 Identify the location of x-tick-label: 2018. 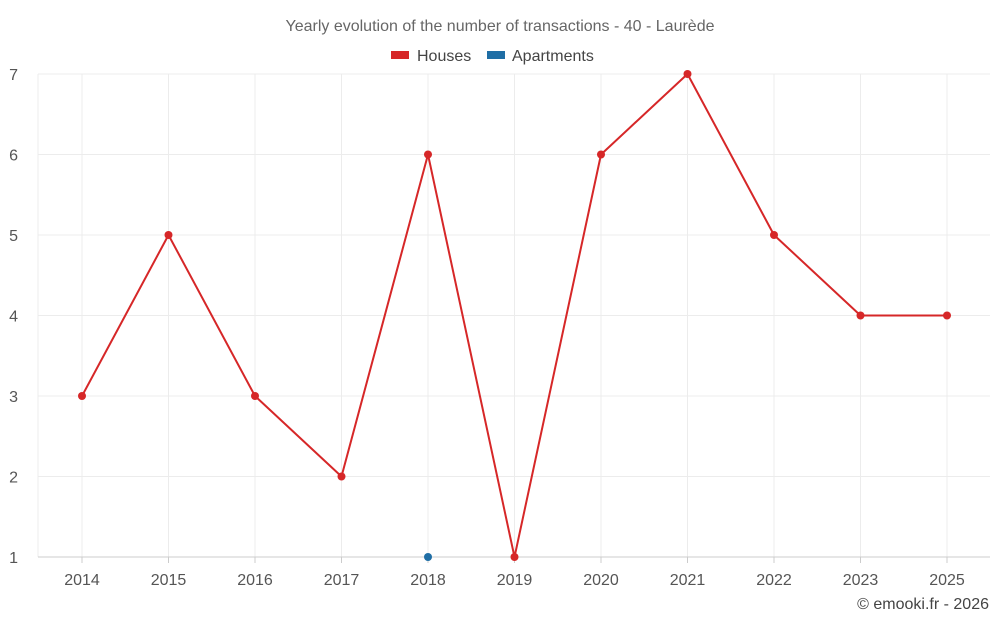
(428, 580).